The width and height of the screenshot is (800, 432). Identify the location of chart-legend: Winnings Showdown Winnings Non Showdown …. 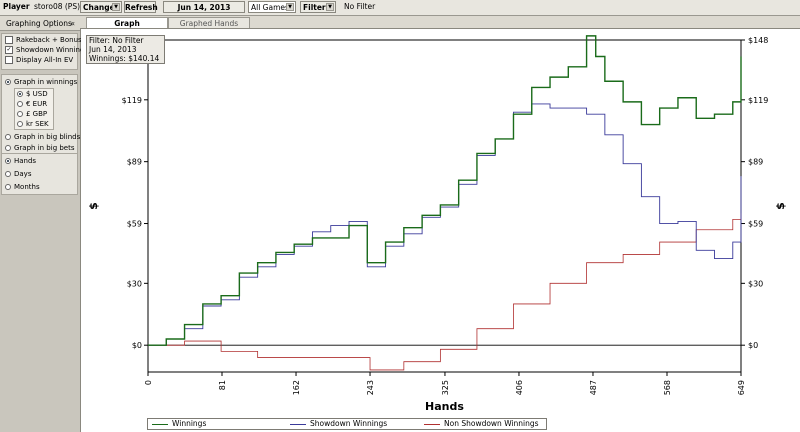
(347, 424).